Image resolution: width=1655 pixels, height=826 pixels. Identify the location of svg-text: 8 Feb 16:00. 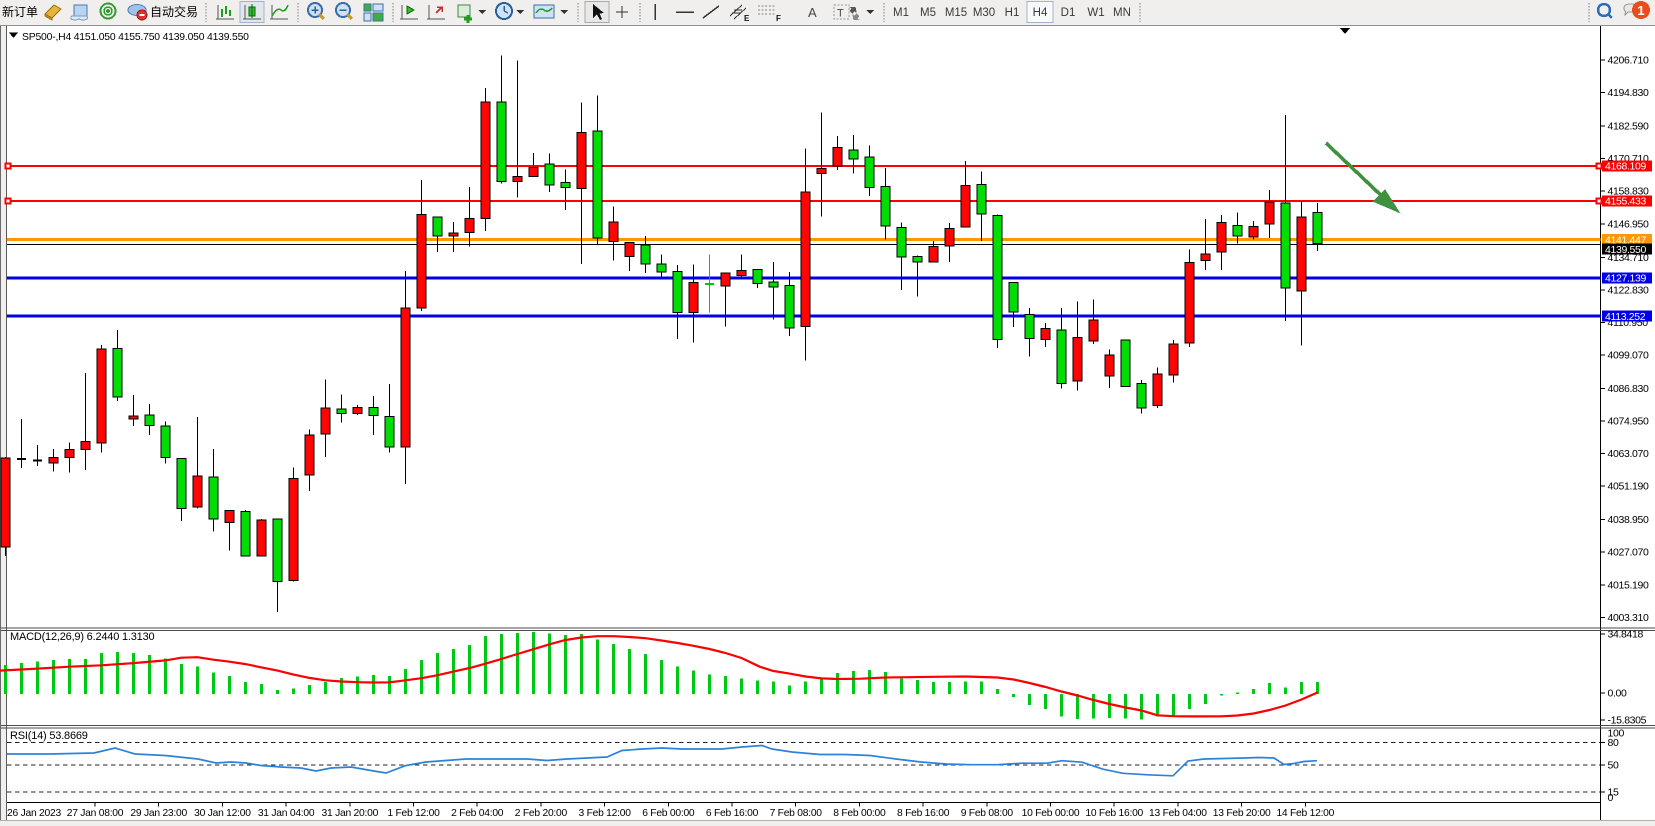
(923, 813).